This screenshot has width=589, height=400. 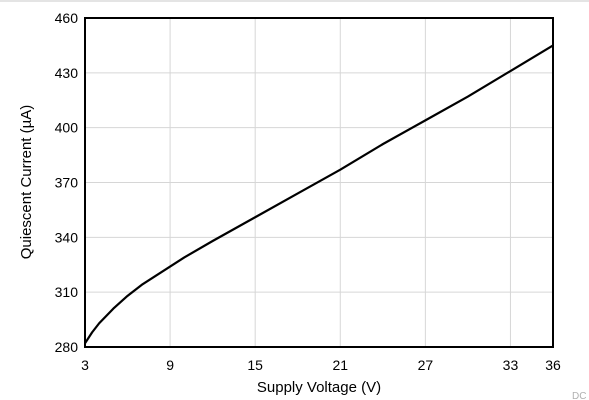 I want to click on x-tick-label: 9, so click(x=170, y=365).